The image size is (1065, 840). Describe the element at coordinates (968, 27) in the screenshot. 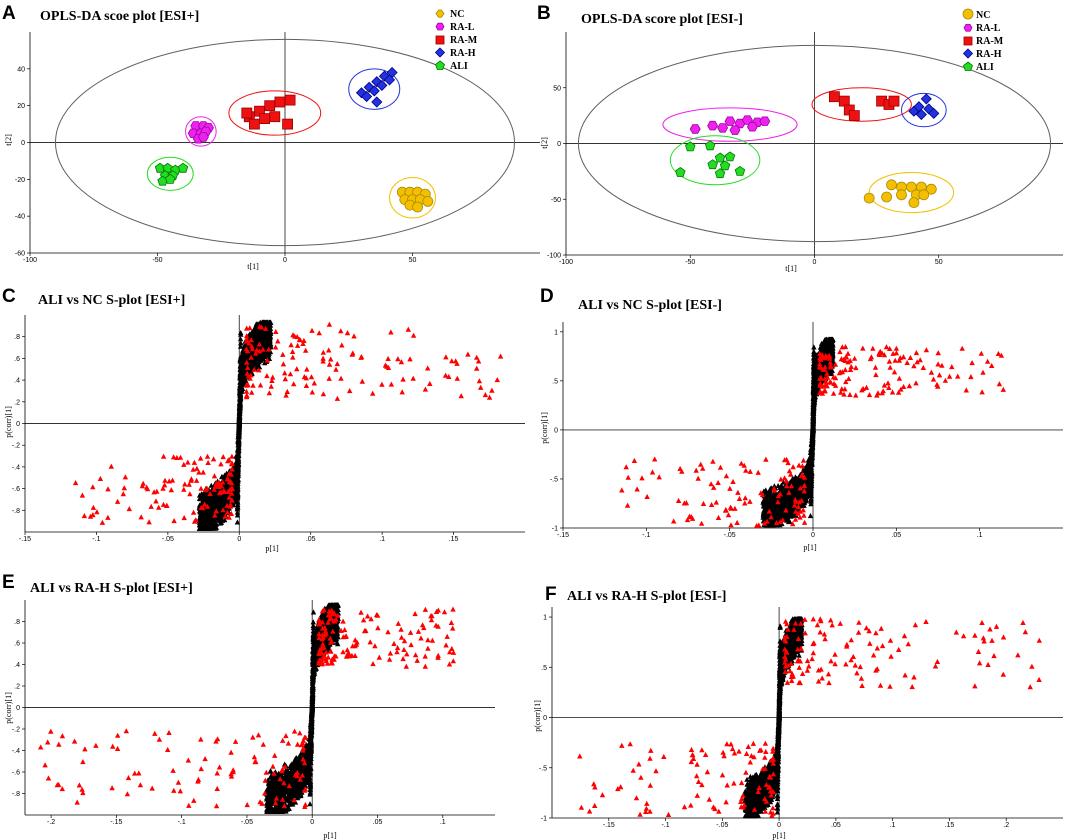

I see `legend-marker-ra-l` at that location.